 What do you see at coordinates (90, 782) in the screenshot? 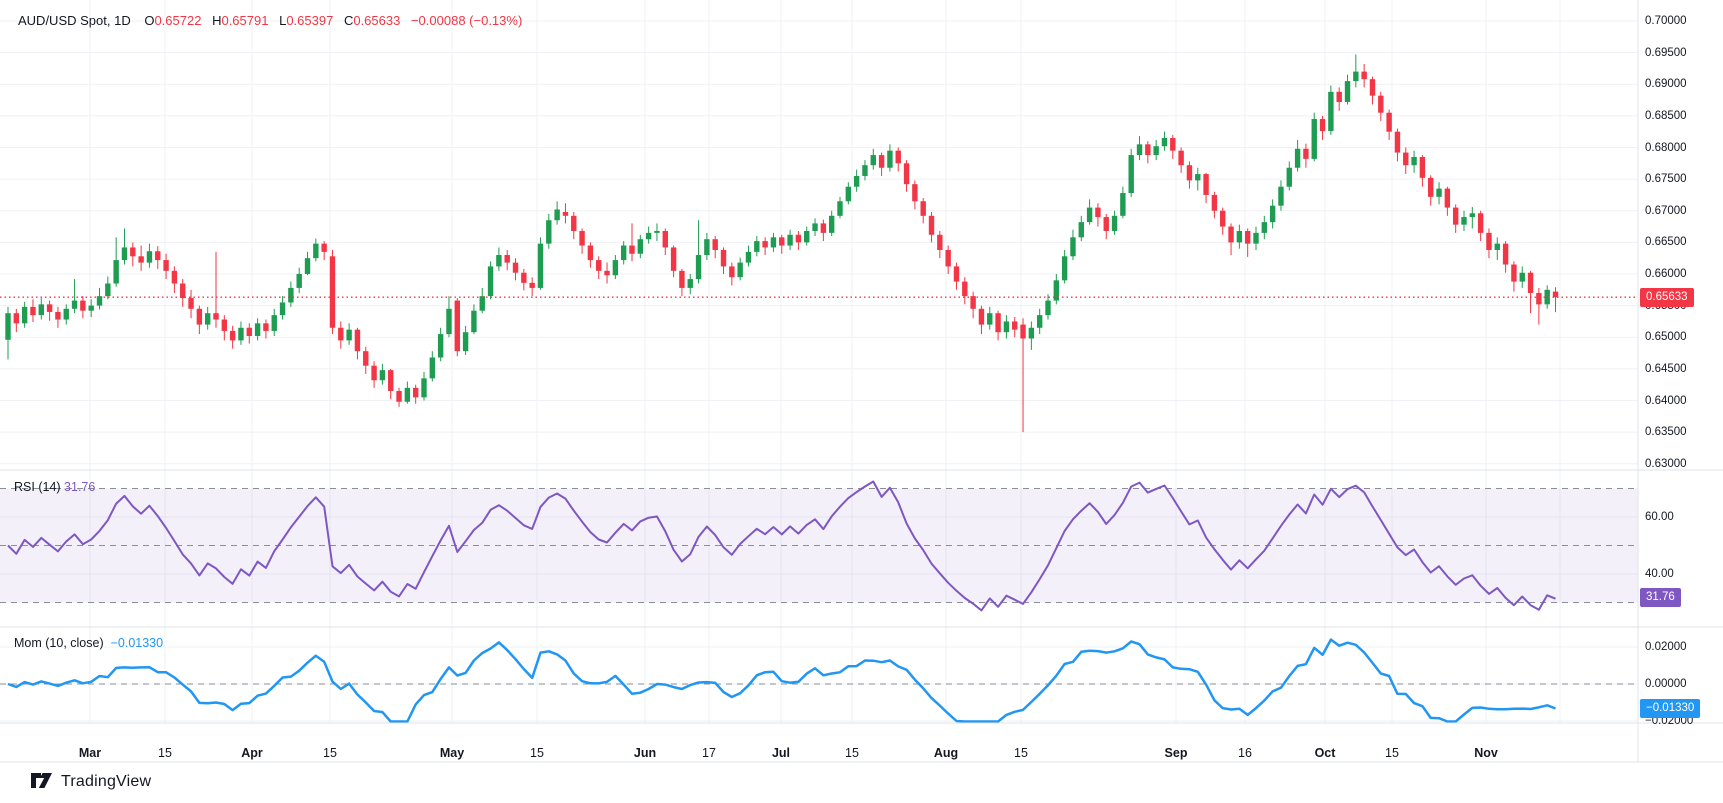
I see `tradingview-logo: TradingView` at bounding box center [90, 782].